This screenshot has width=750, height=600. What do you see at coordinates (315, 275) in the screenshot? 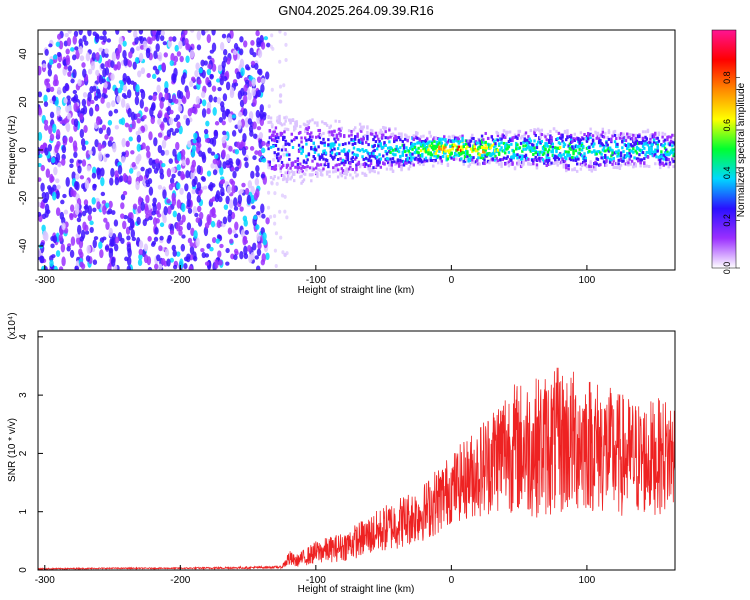
I see `spectrogram-x-ticks: -300 -200 -100 0 100` at bounding box center [315, 275].